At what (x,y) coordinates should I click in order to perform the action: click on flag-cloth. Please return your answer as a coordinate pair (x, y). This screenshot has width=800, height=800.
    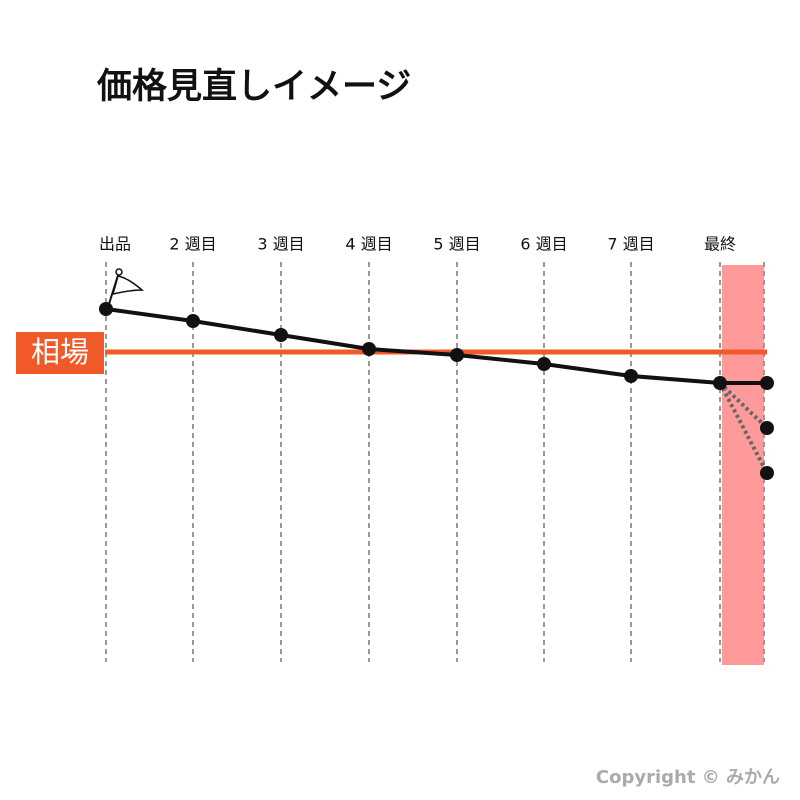
    Looking at the image, I should click on (128, 285).